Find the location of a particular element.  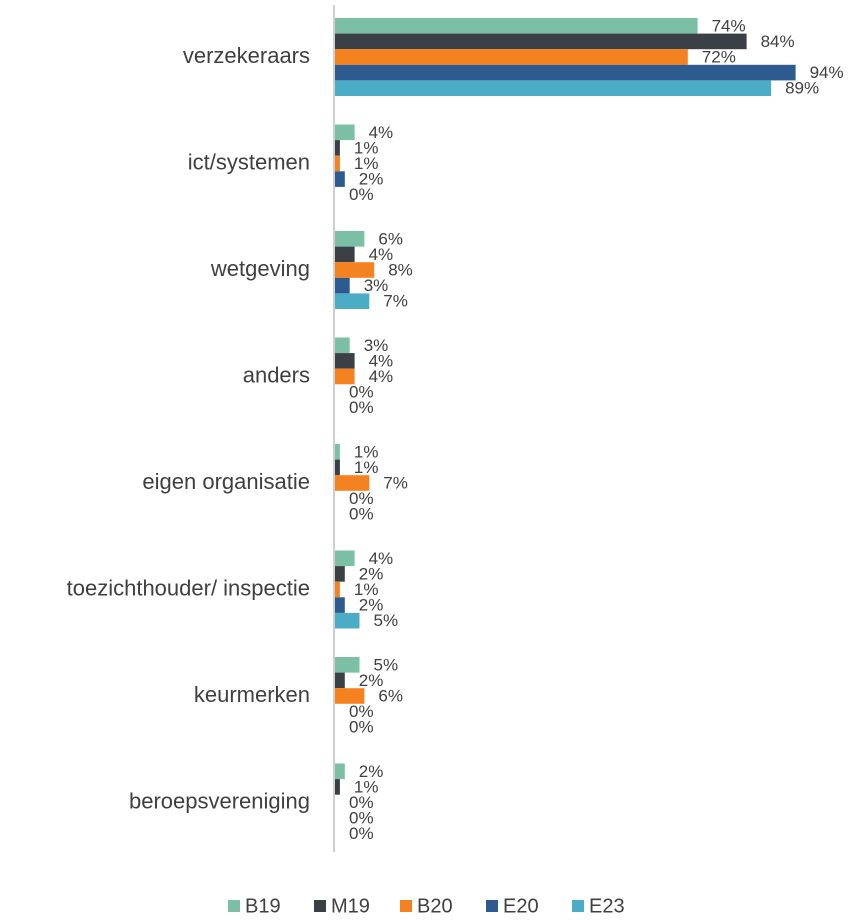

value-label: 74% is located at coordinates (729, 25).